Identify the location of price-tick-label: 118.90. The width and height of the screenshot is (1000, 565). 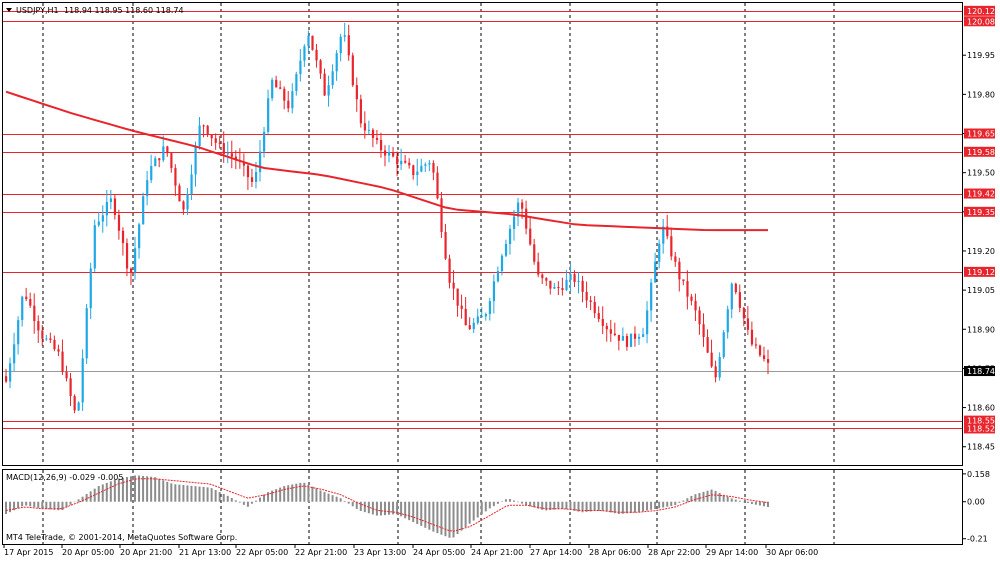
(981, 329).